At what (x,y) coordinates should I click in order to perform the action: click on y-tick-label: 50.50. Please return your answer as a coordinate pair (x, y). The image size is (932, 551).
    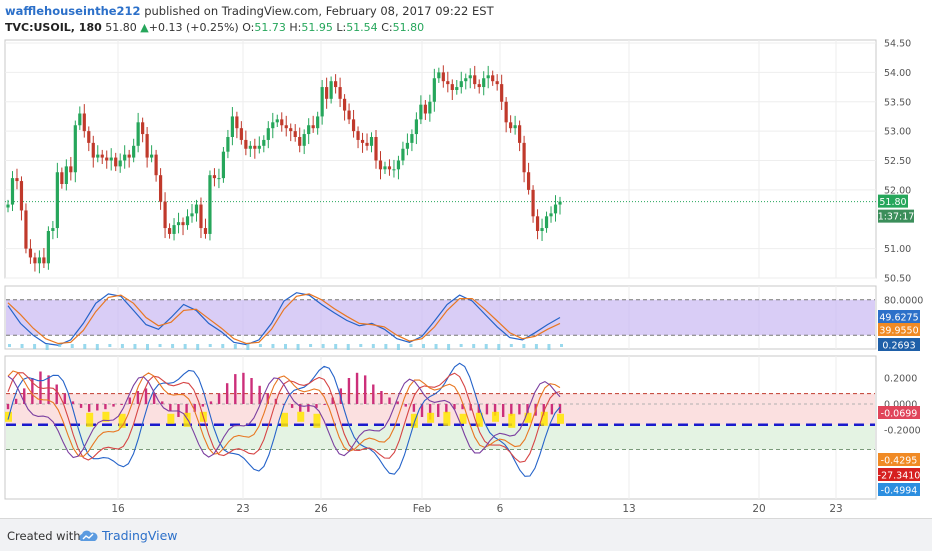
    Looking at the image, I should click on (897, 279).